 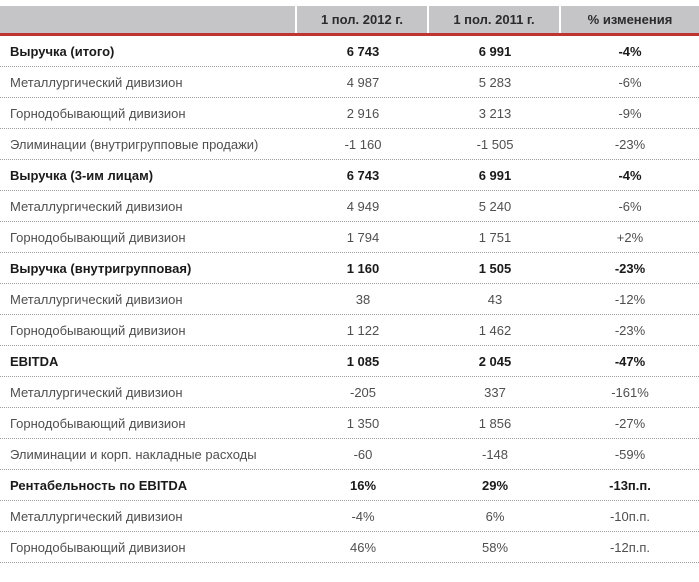 I want to click on value-change: -59%, so click(x=630, y=454).